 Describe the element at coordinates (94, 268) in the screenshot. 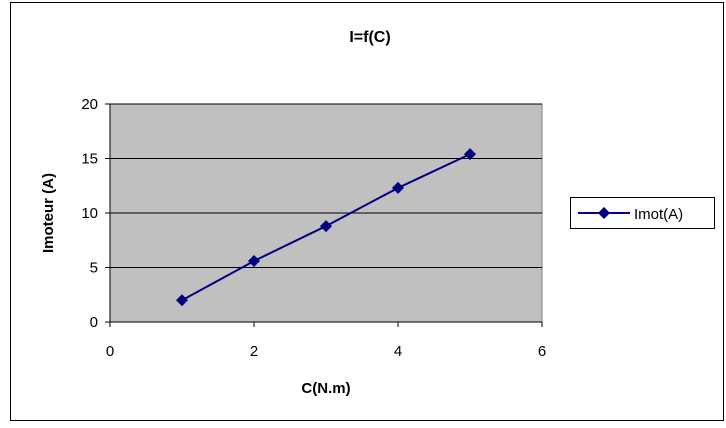

I see `y-tick-label-5: 5` at that location.